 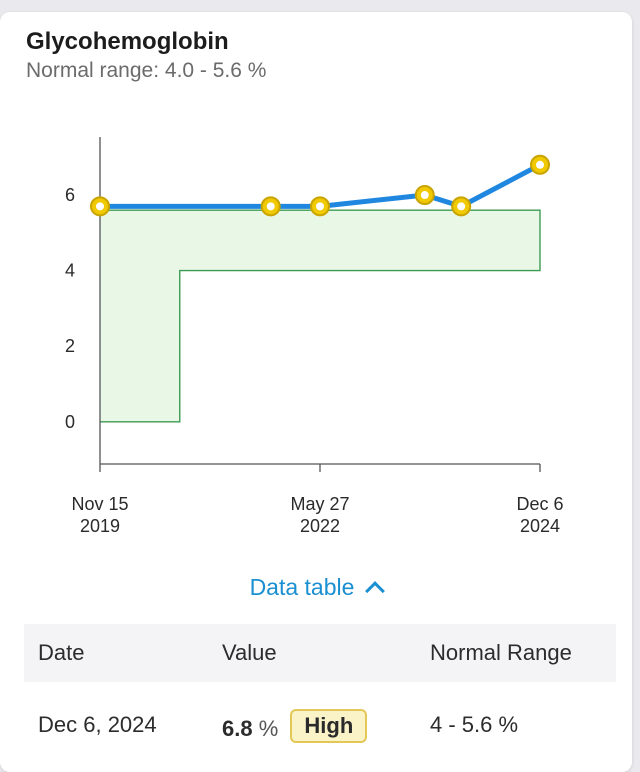 I want to click on data-table-toggle: Data table, so click(x=316, y=587).